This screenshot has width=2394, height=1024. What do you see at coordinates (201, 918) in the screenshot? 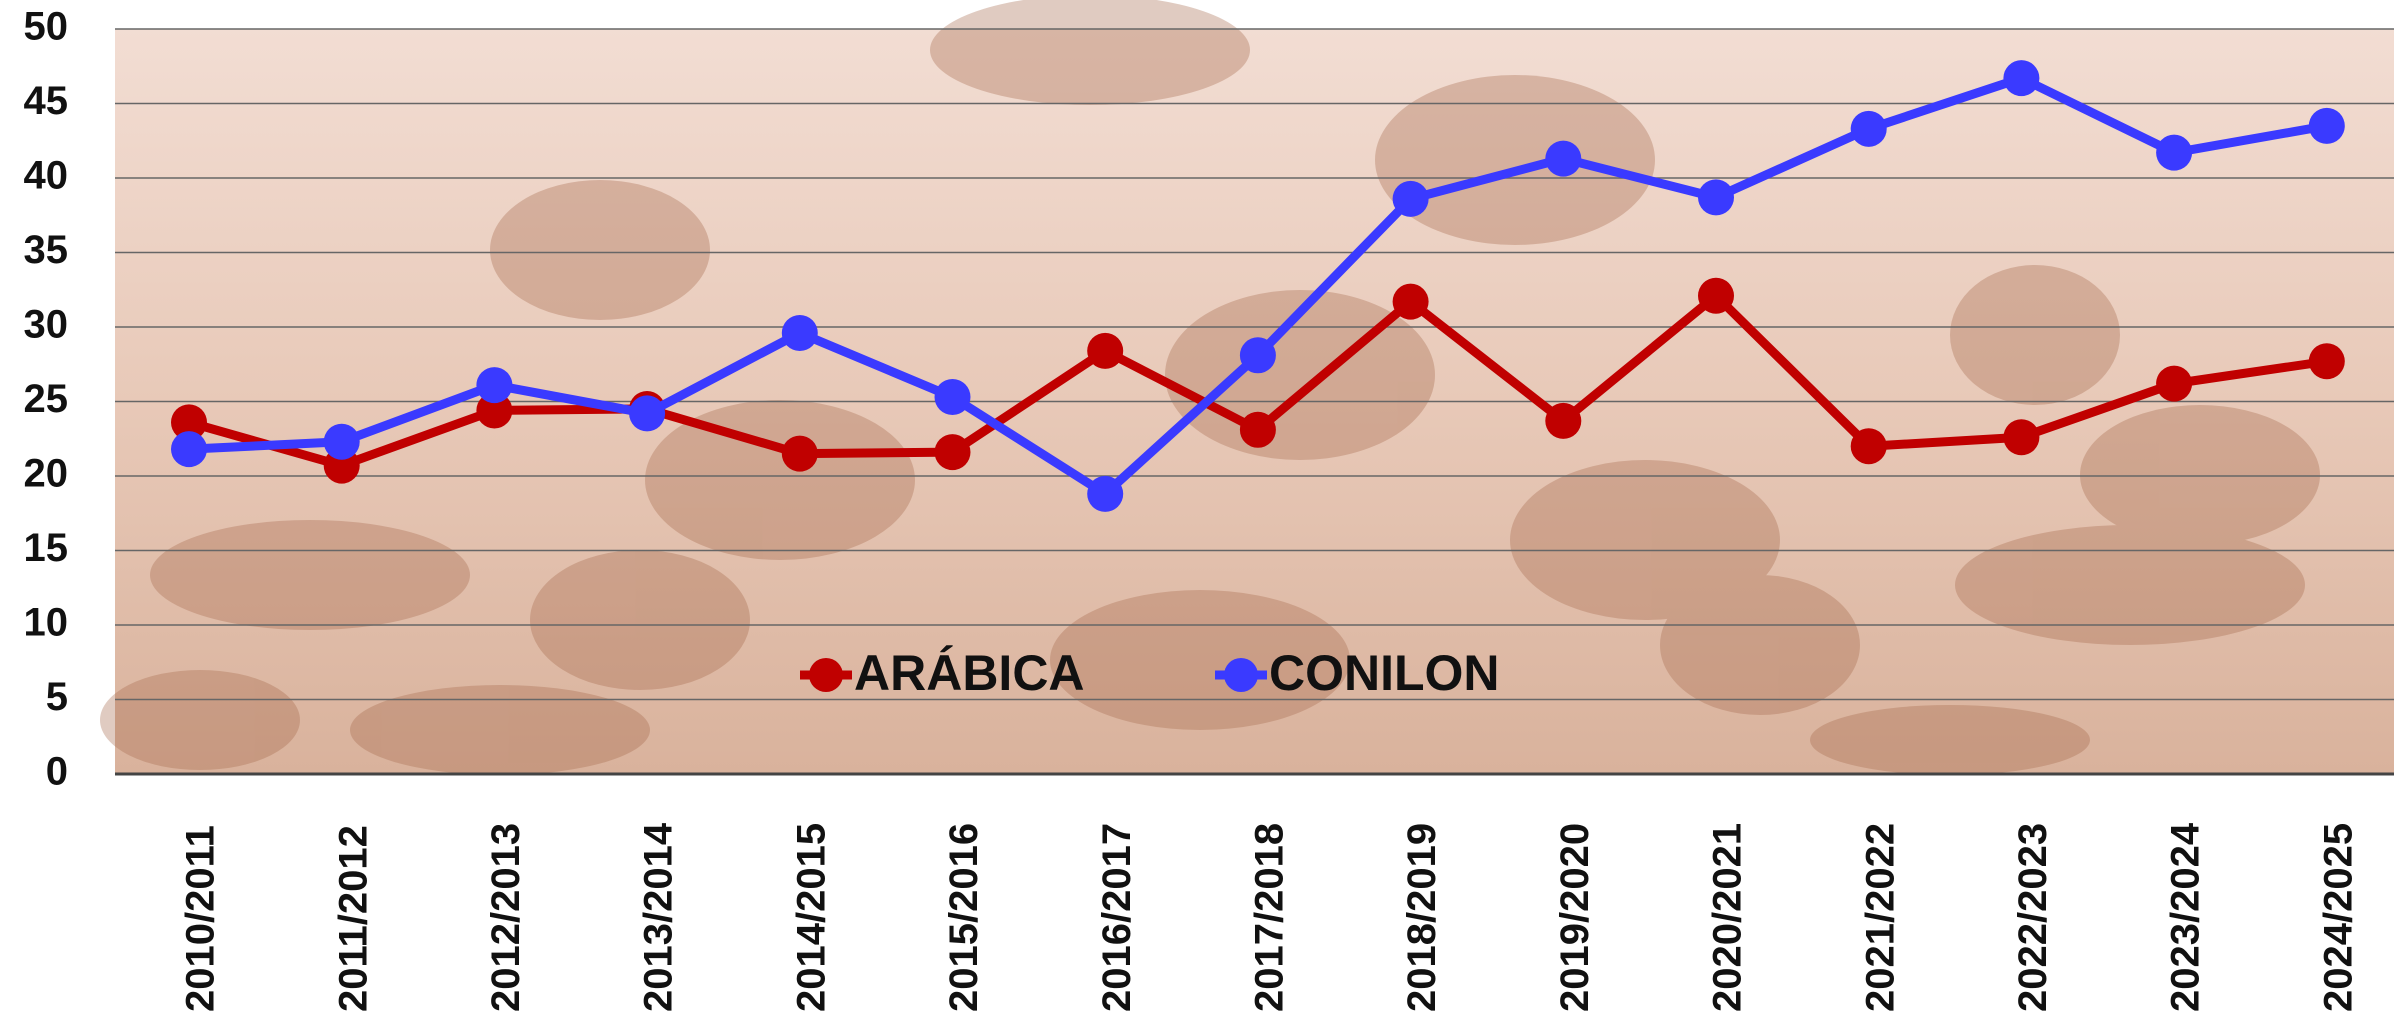
I see `x-tick-label: 2010/2011` at bounding box center [201, 918].